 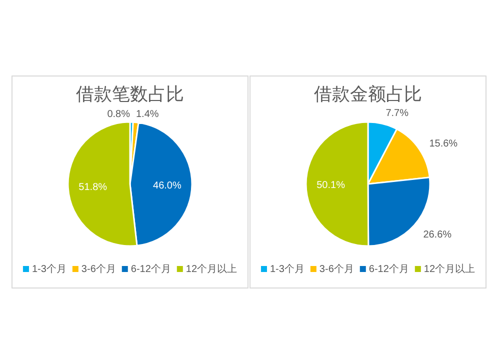 I want to click on data-label: 1.4%, so click(x=147, y=114).